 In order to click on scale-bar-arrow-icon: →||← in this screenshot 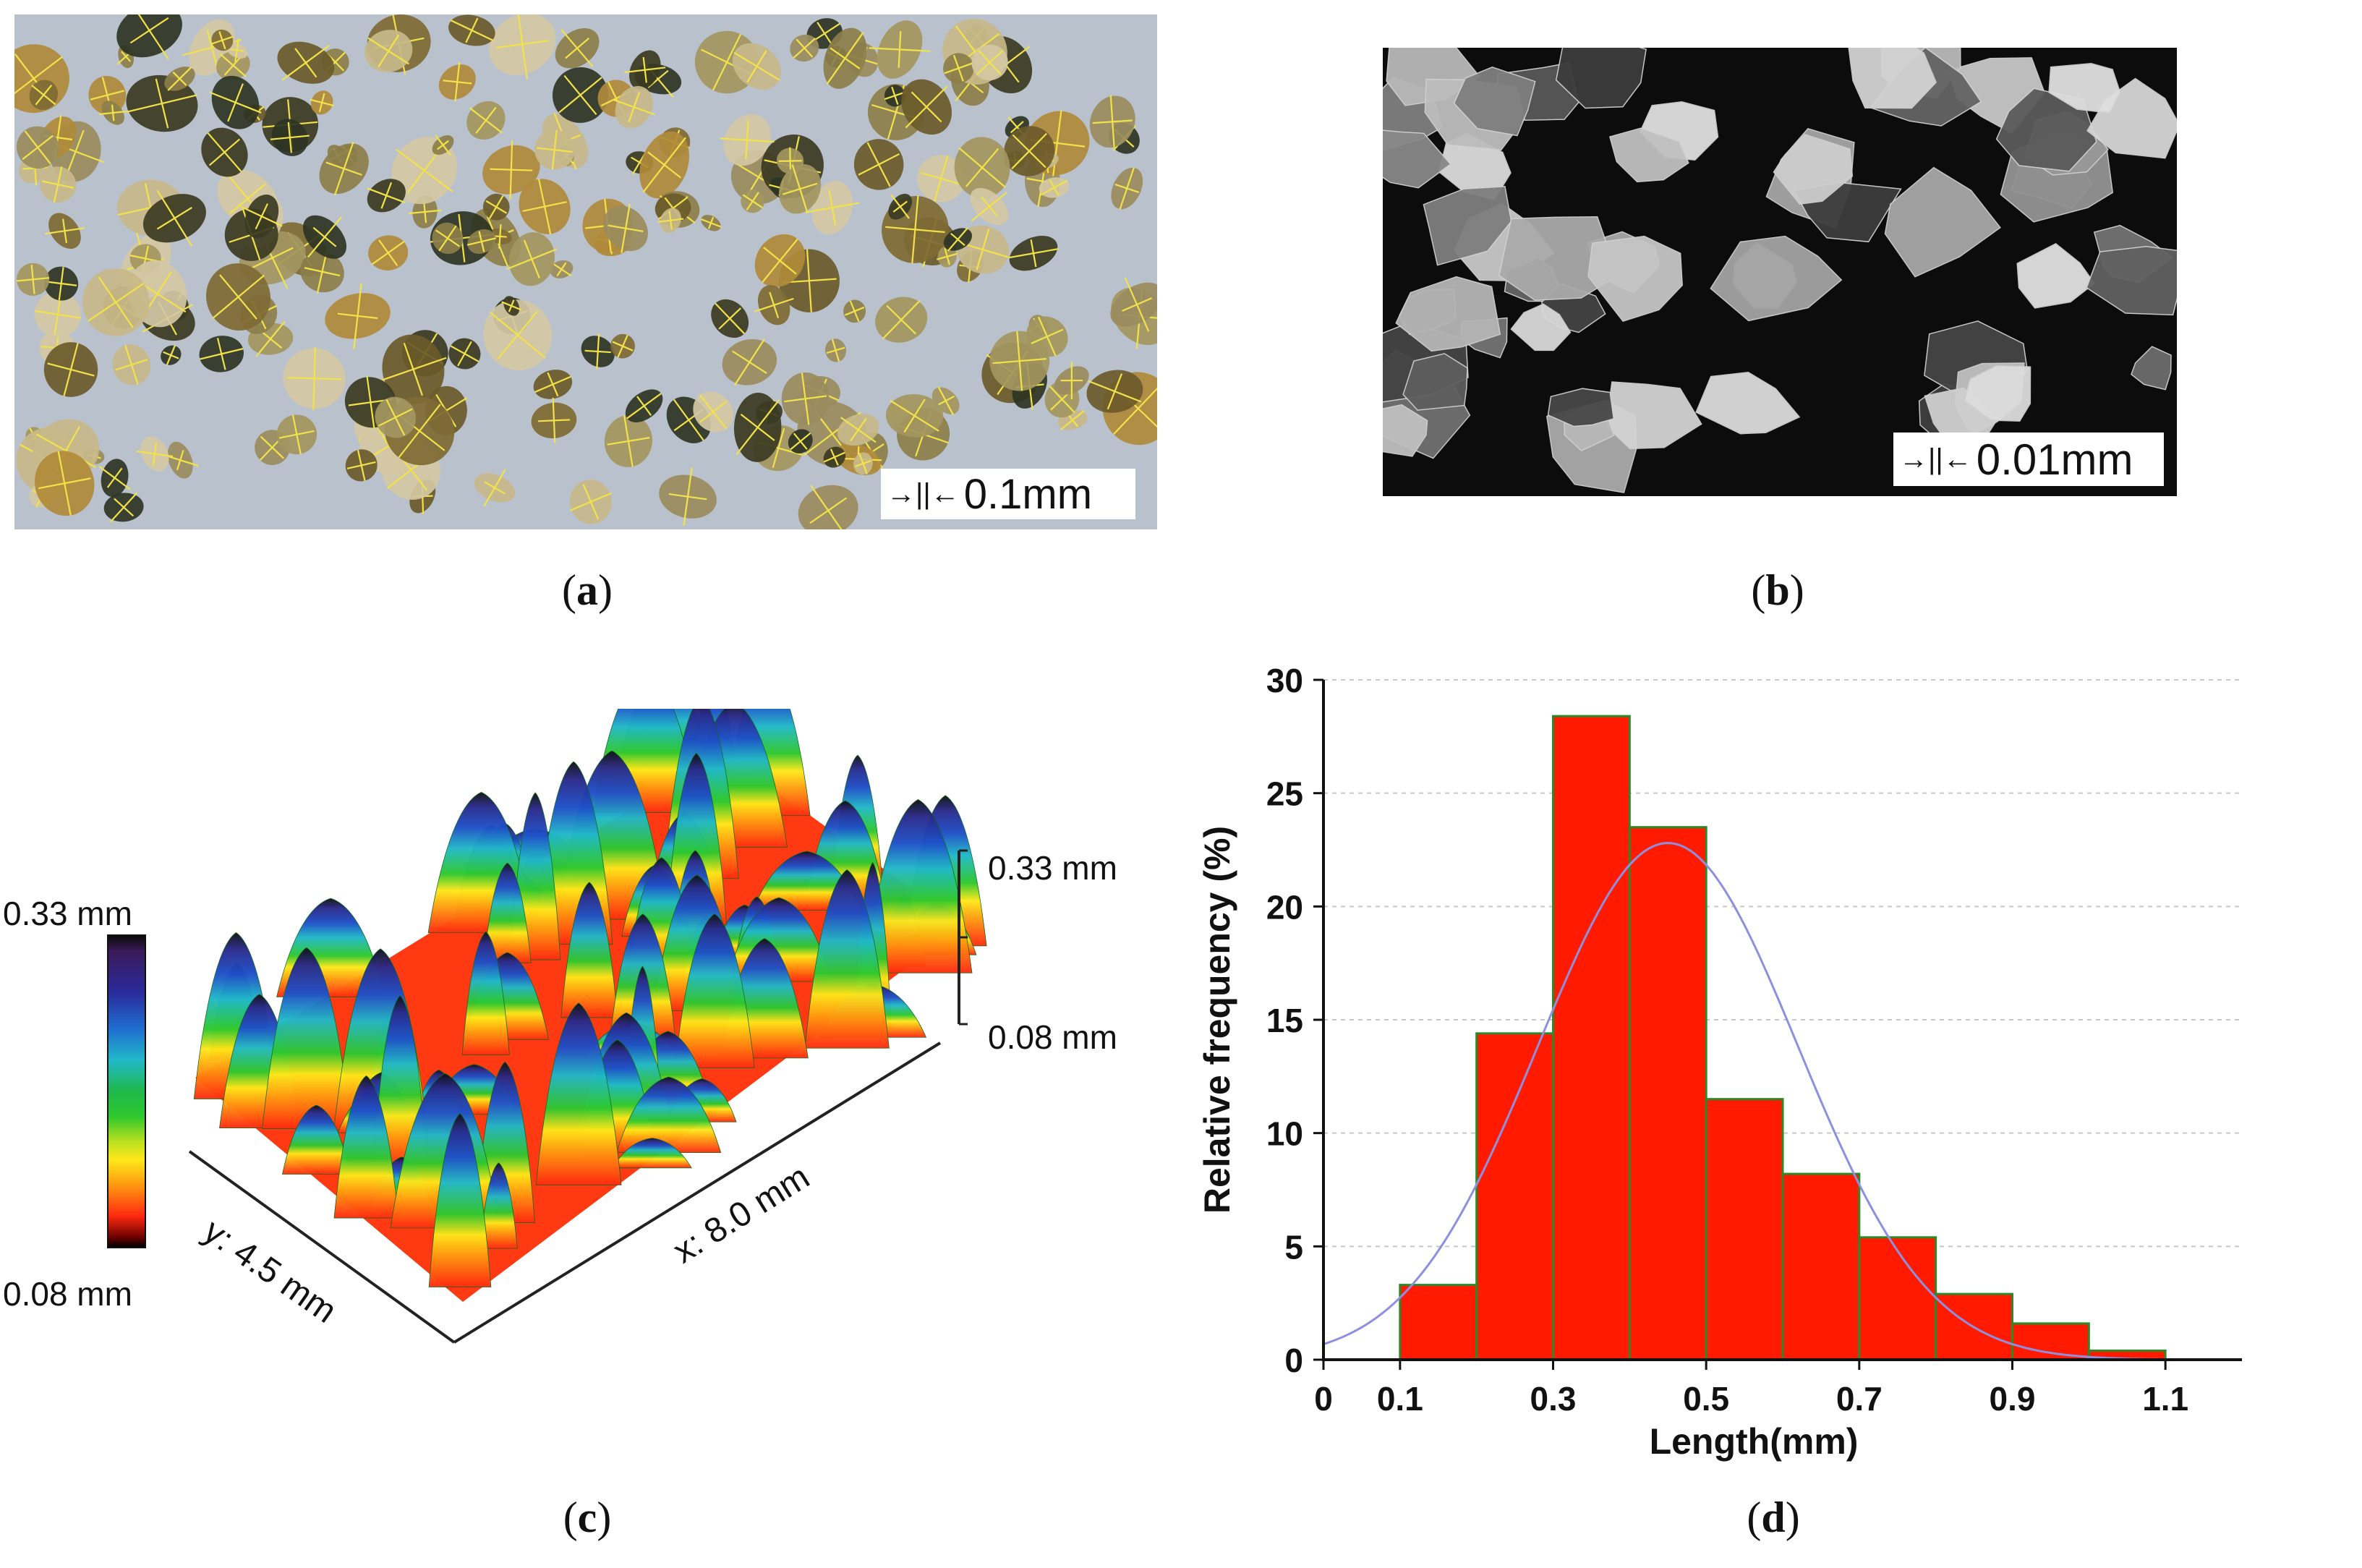, I will do `click(924, 494)`.